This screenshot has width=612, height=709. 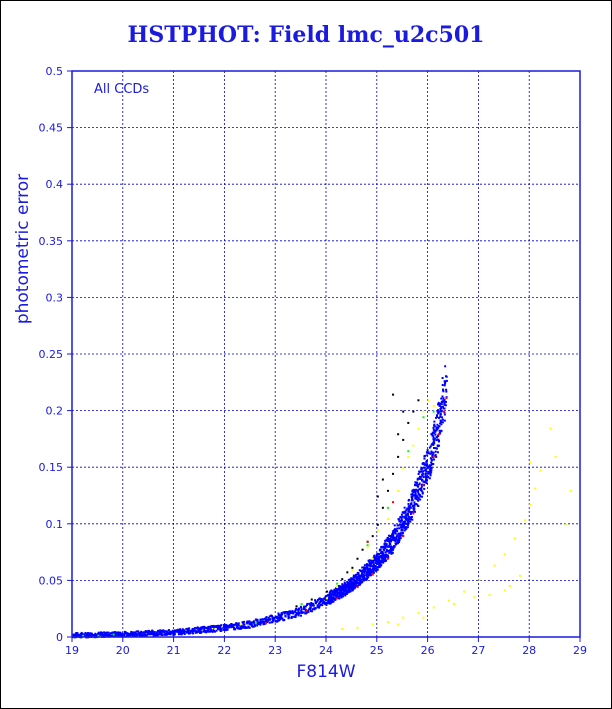 I want to click on y-axis-ticks: 0 0.05 0.1 0.15 0.2 0.25 0.3 0.35 0.4 0.45 0.5, so click(x=55, y=354).